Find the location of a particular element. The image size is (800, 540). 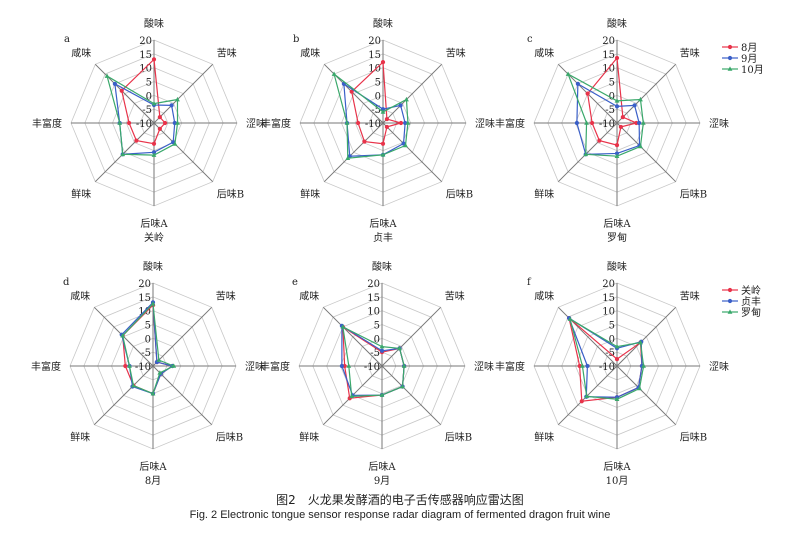

panel-letter: b is located at coordinates (296, 39).